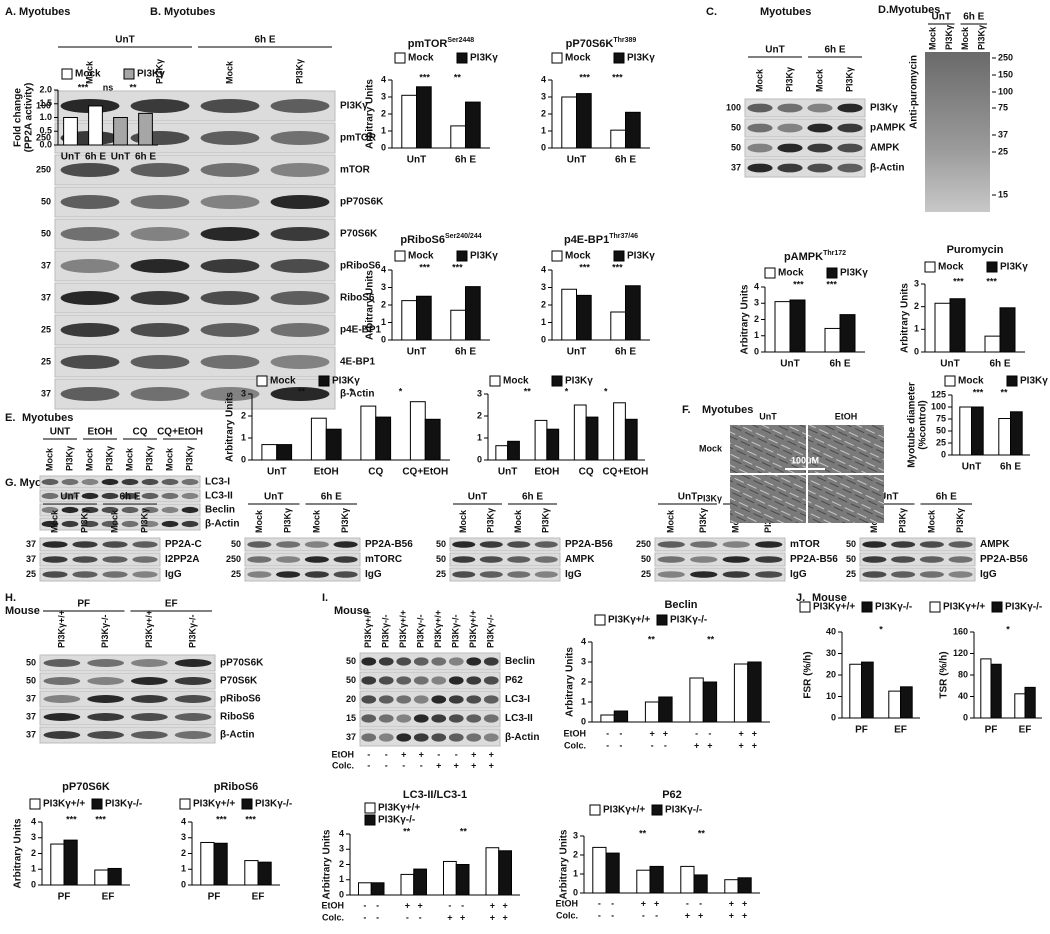  Describe the element at coordinates (351, 699) in the screenshot. I see `mw-marker: 20` at that location.